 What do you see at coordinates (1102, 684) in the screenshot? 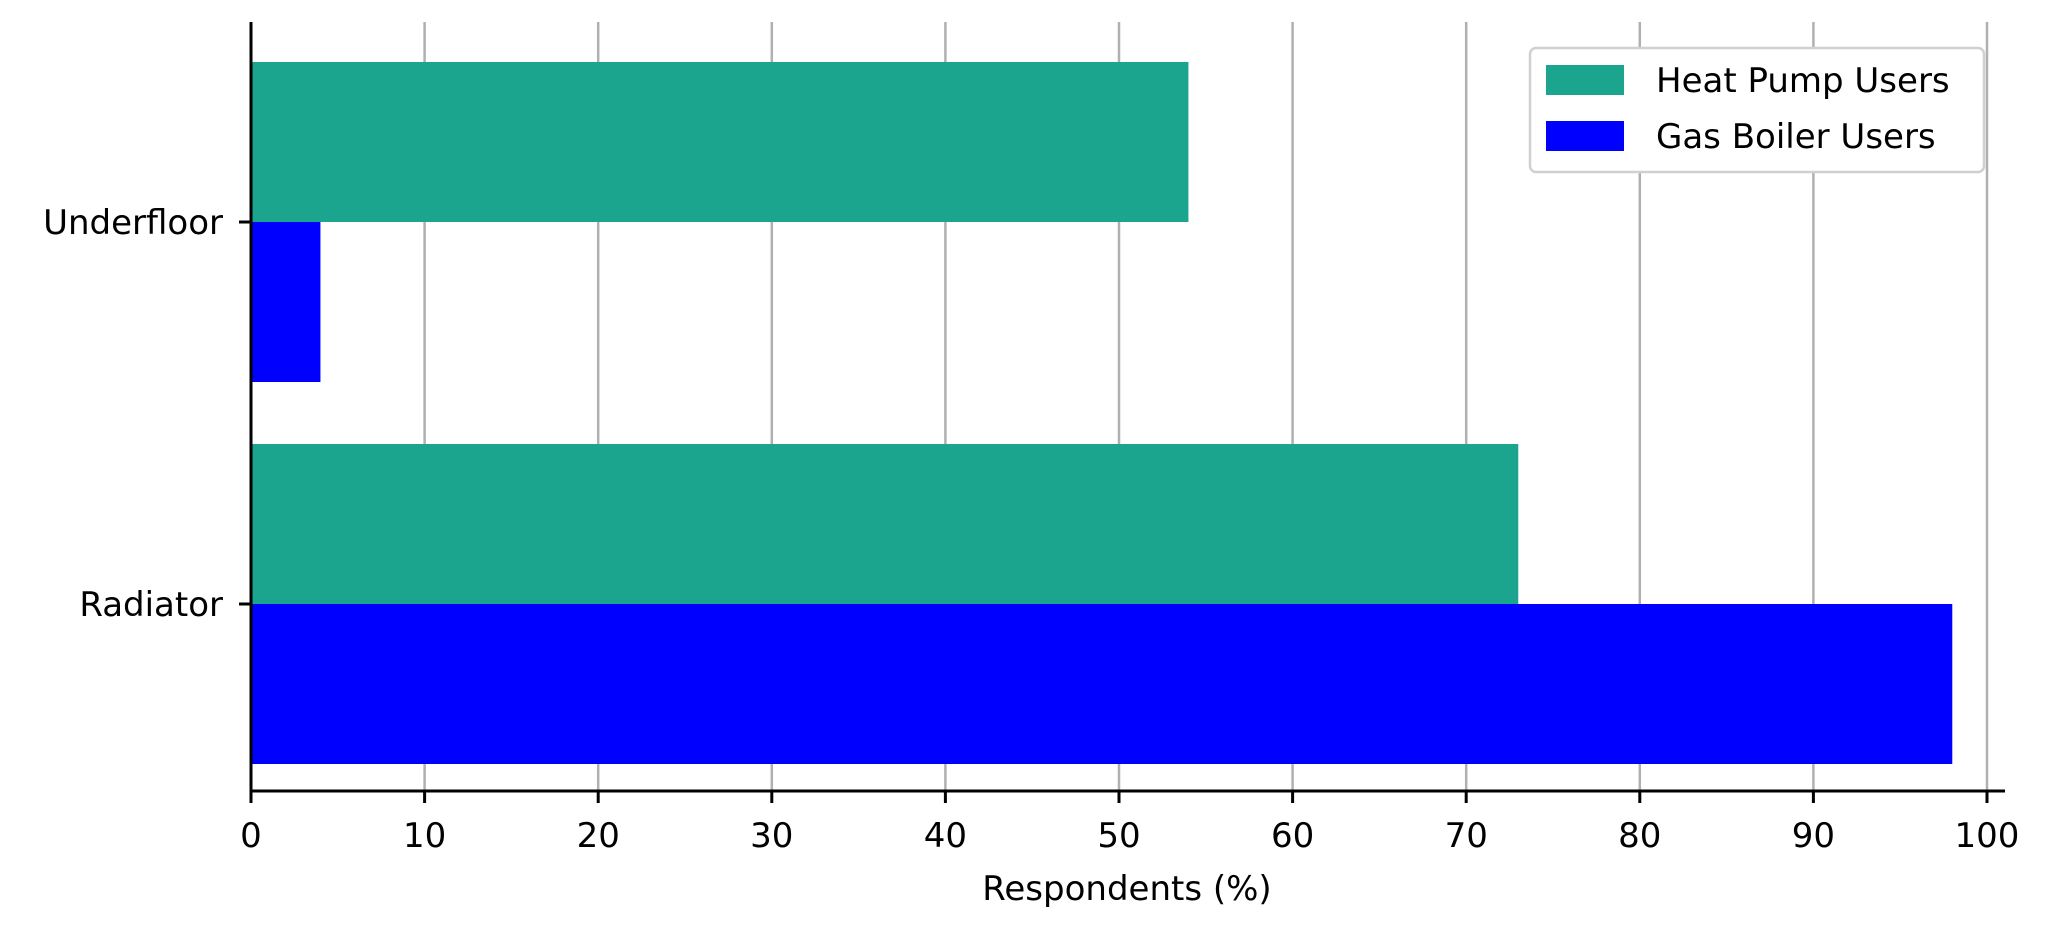
I see `bar-radiator-gas-boiler-users` at bounding box center [1102, 684].